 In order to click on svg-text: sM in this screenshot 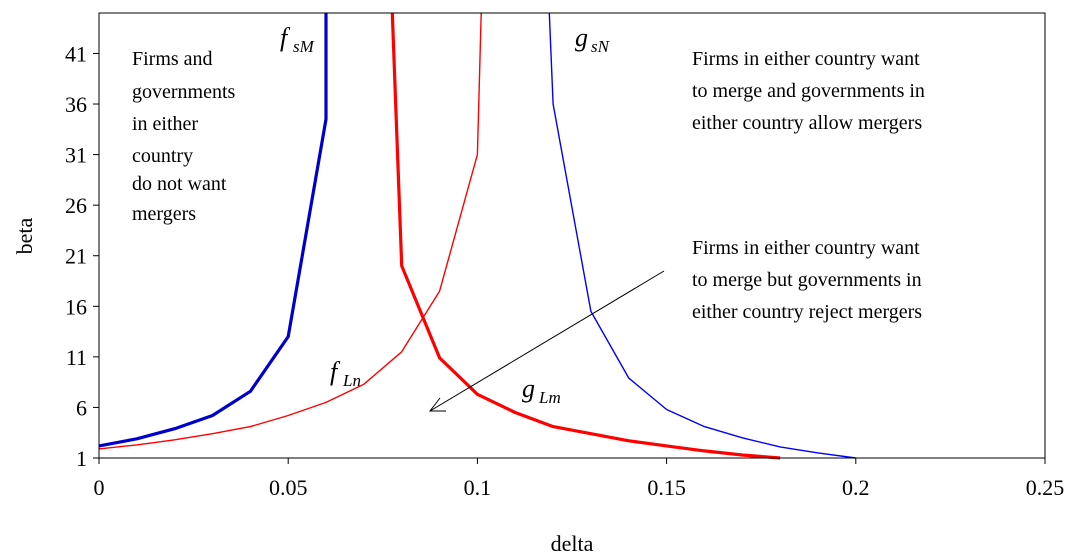, I will do `click(304, 46)`.